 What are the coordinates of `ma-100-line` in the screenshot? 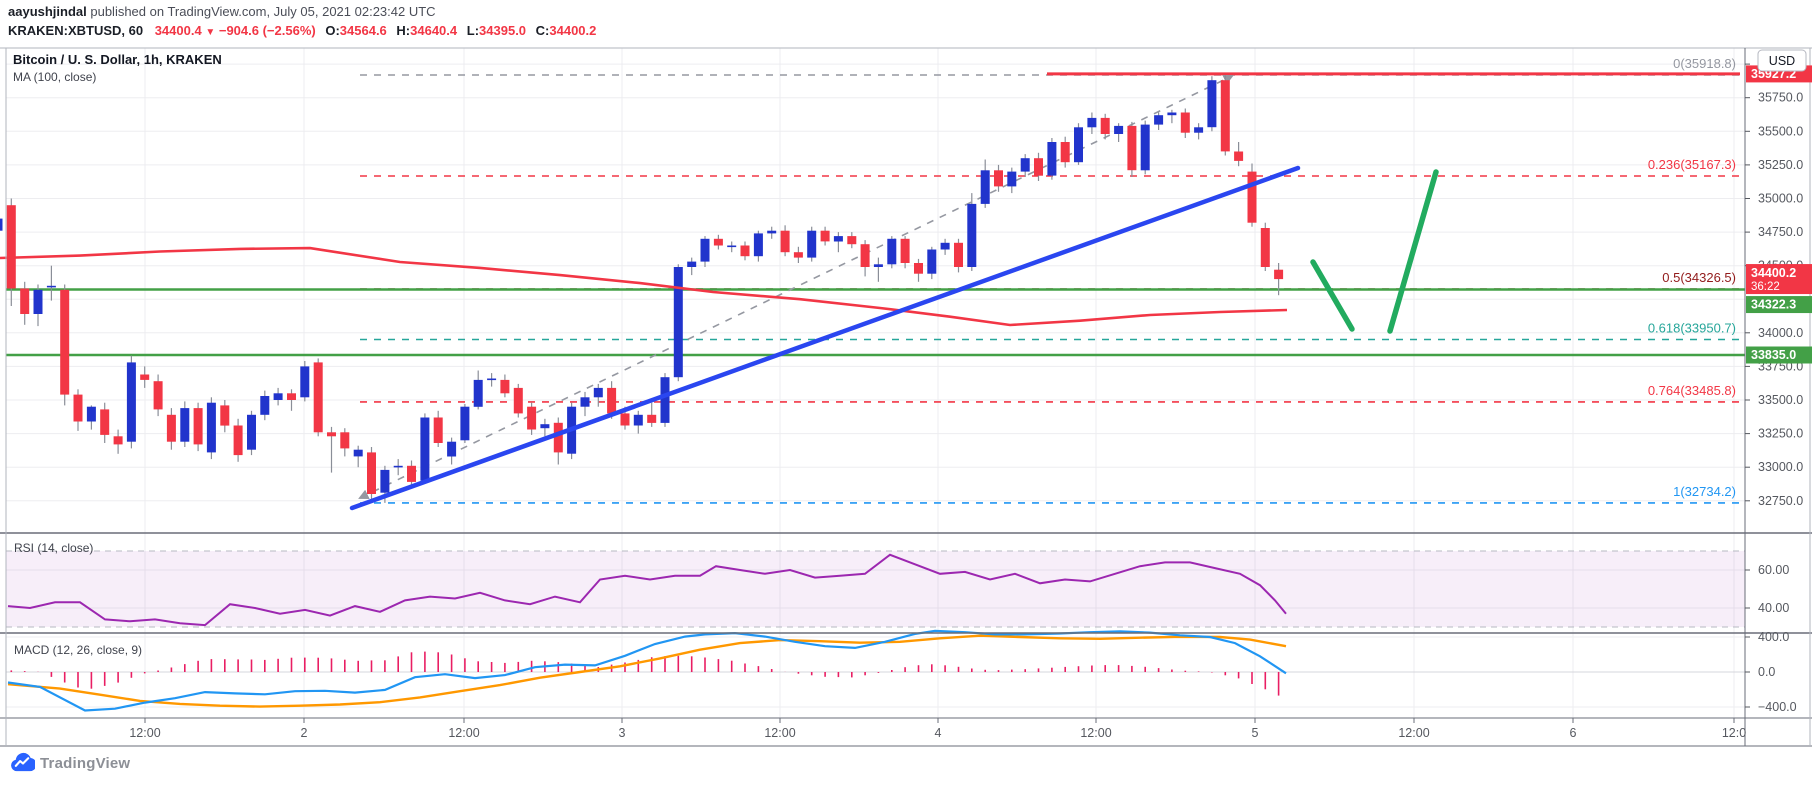 It's located at (644, 286).